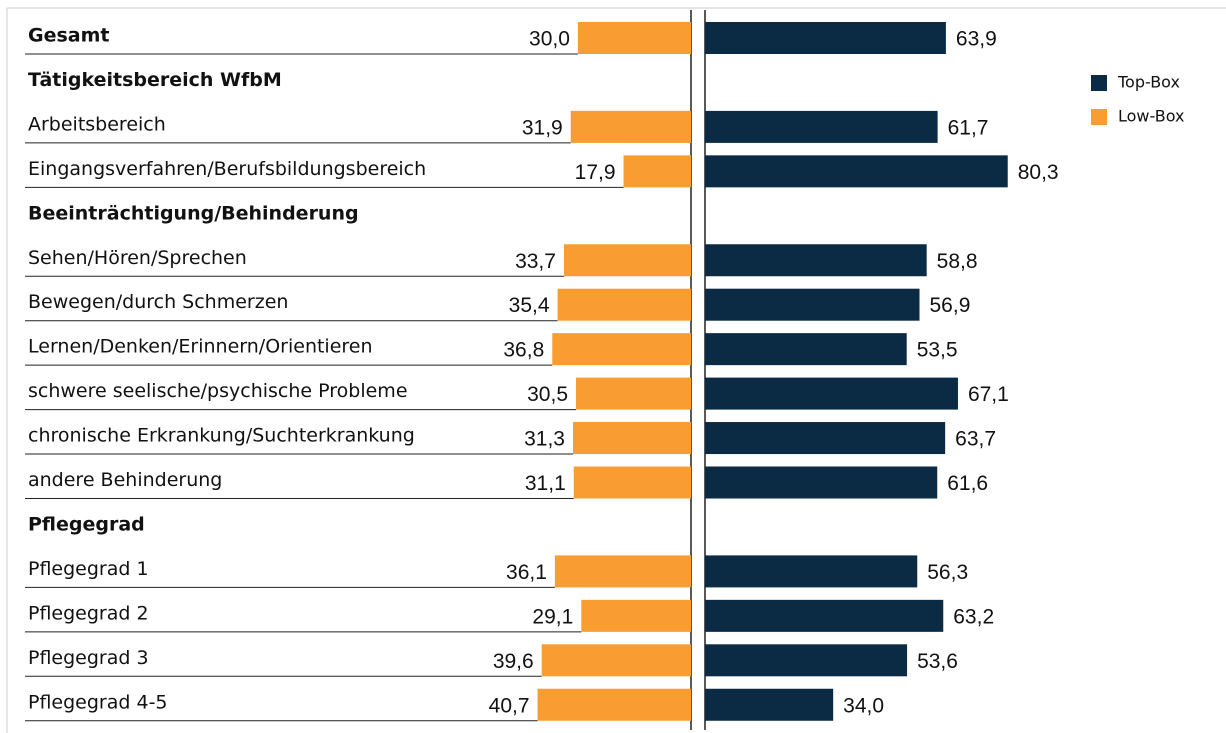 Image resolution: width=1226 pixels, height=733 pixels. I want to click on row-label: Pflegegrad 1, so click(88, 569).